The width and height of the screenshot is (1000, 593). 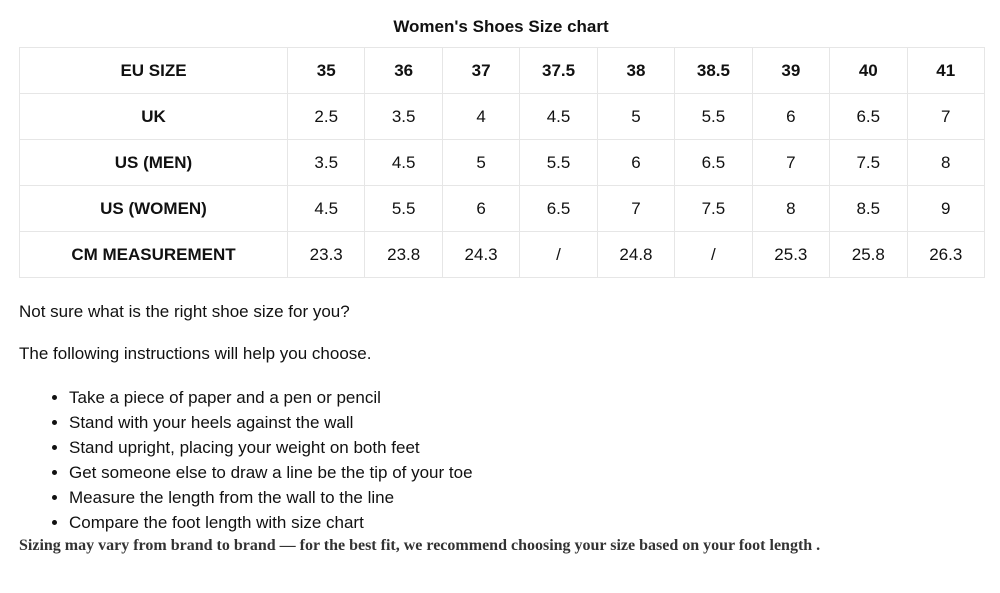 What do you see at coordinates (481, 254) in the screenshot?
I see `table-cell: 24.3` at bounding box center [481, 254].